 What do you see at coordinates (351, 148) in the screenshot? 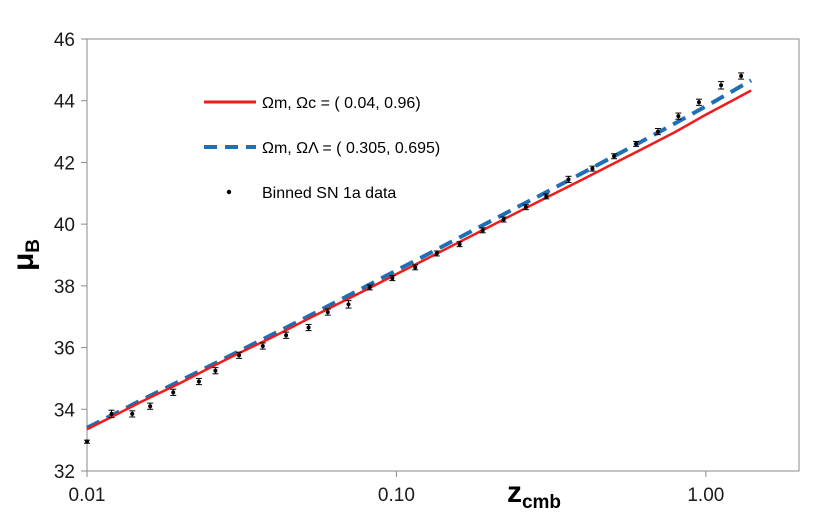
I see `legend-label-omega-lambda: Ωm, ΩΛ = ( 0.305, 0.695)` at bounding box center [351, 148].